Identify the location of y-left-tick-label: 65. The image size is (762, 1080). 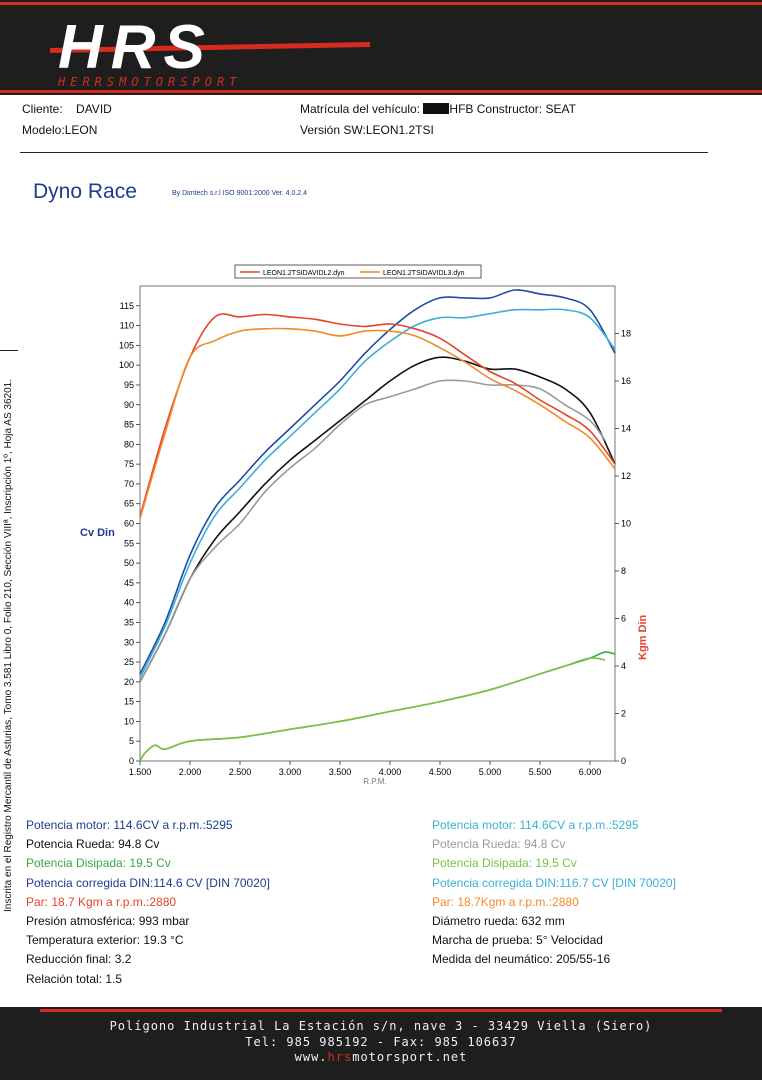
(129, 504).